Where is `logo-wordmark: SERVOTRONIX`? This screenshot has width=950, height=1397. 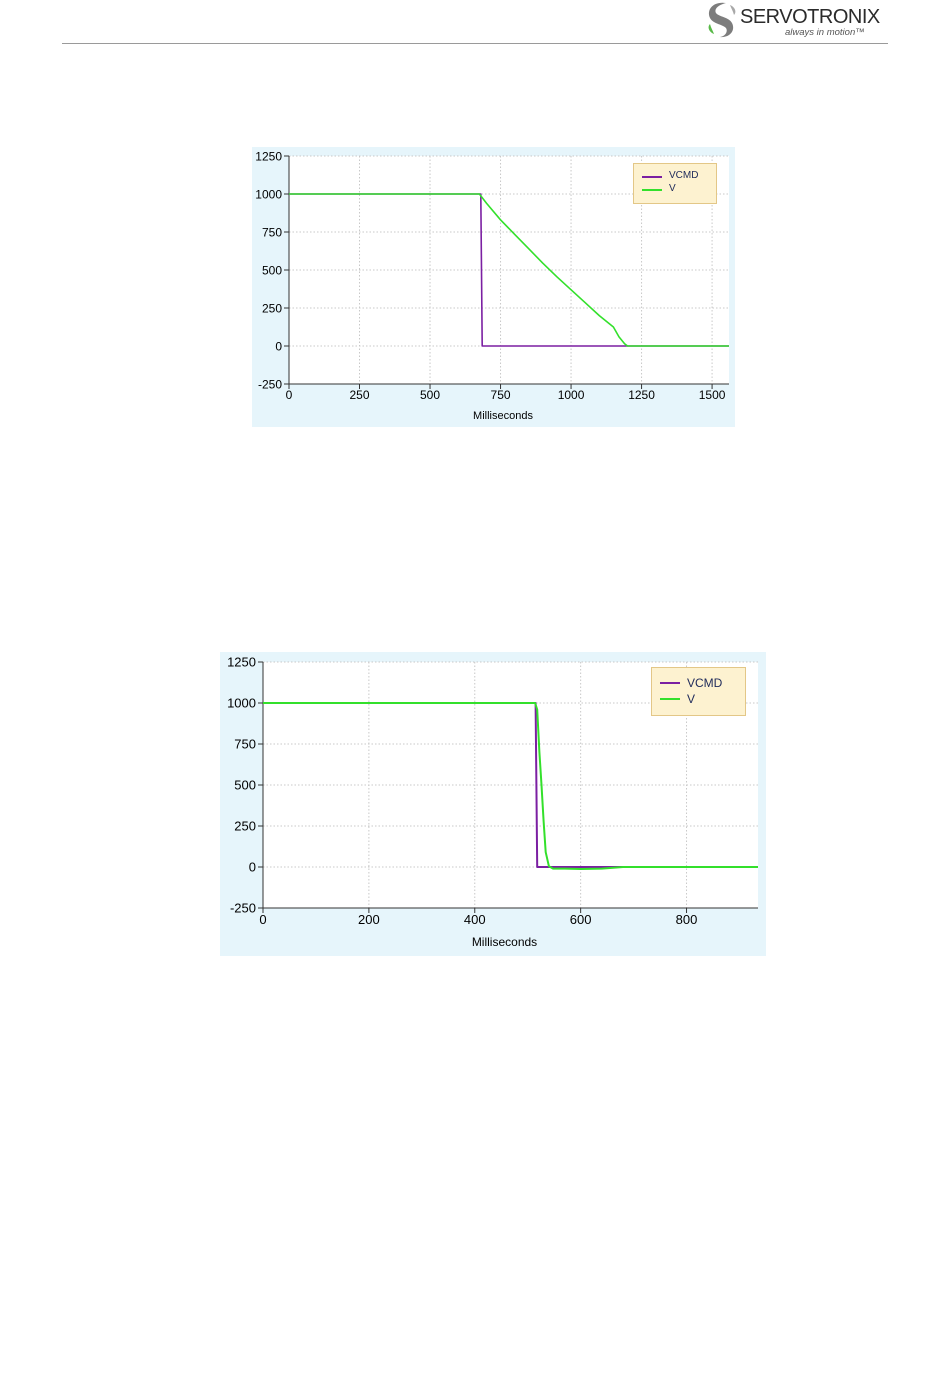
logo-wordmark: SERVOTRONIX is located at coordinates (810, 17).